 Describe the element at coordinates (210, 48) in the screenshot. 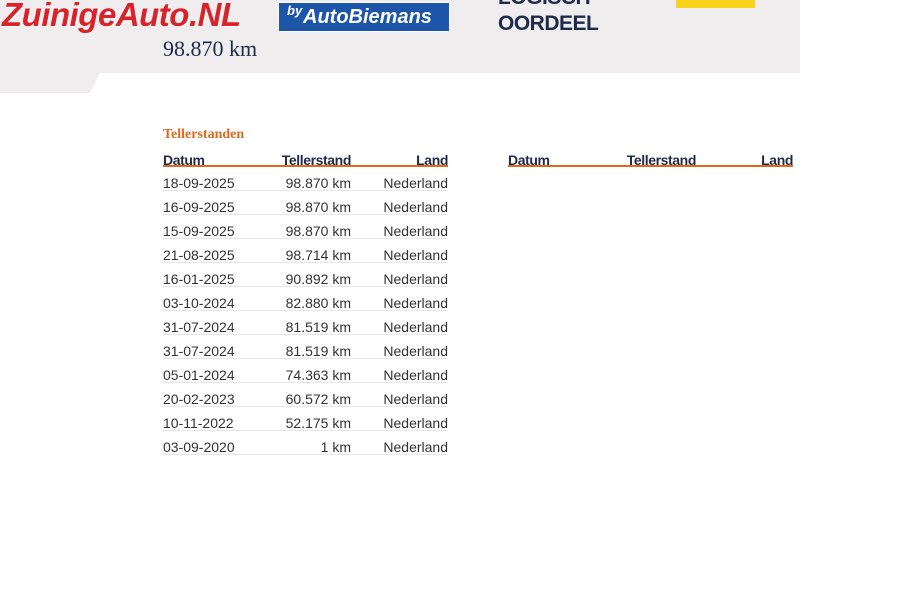

I see `mileage: 98.870 km` at that location.